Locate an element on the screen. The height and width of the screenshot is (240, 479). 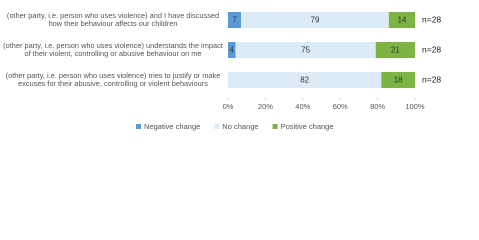
data-label: 14 is located at coordinates (401, 20).